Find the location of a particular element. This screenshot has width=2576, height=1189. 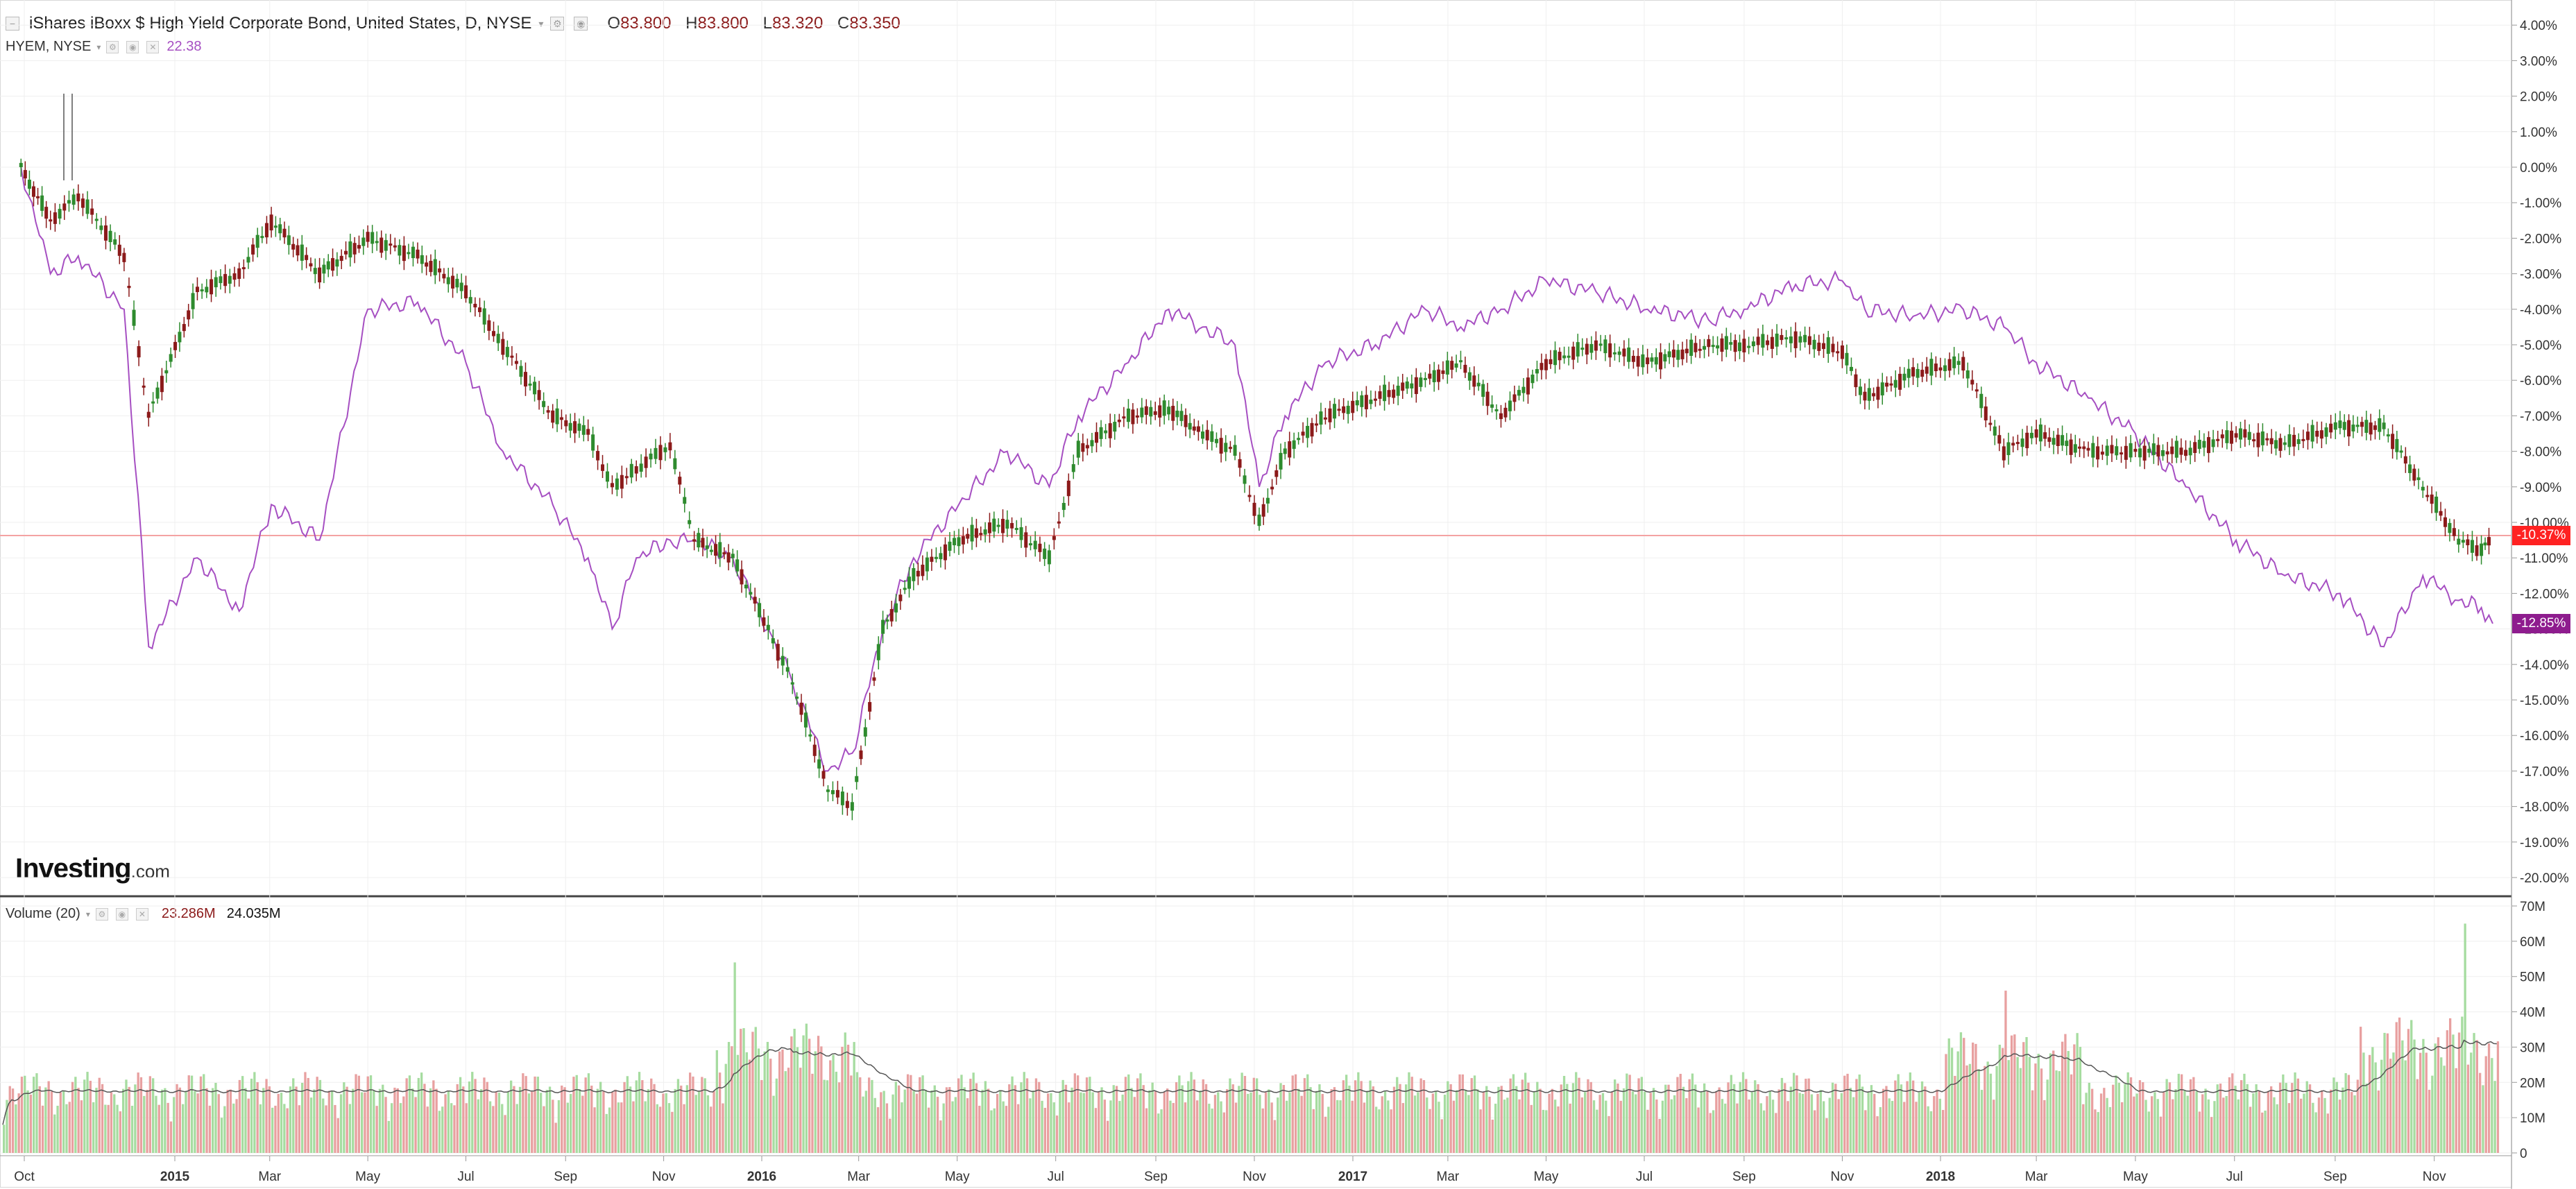

collapse-icon: − is located at coordinates (12, 24).